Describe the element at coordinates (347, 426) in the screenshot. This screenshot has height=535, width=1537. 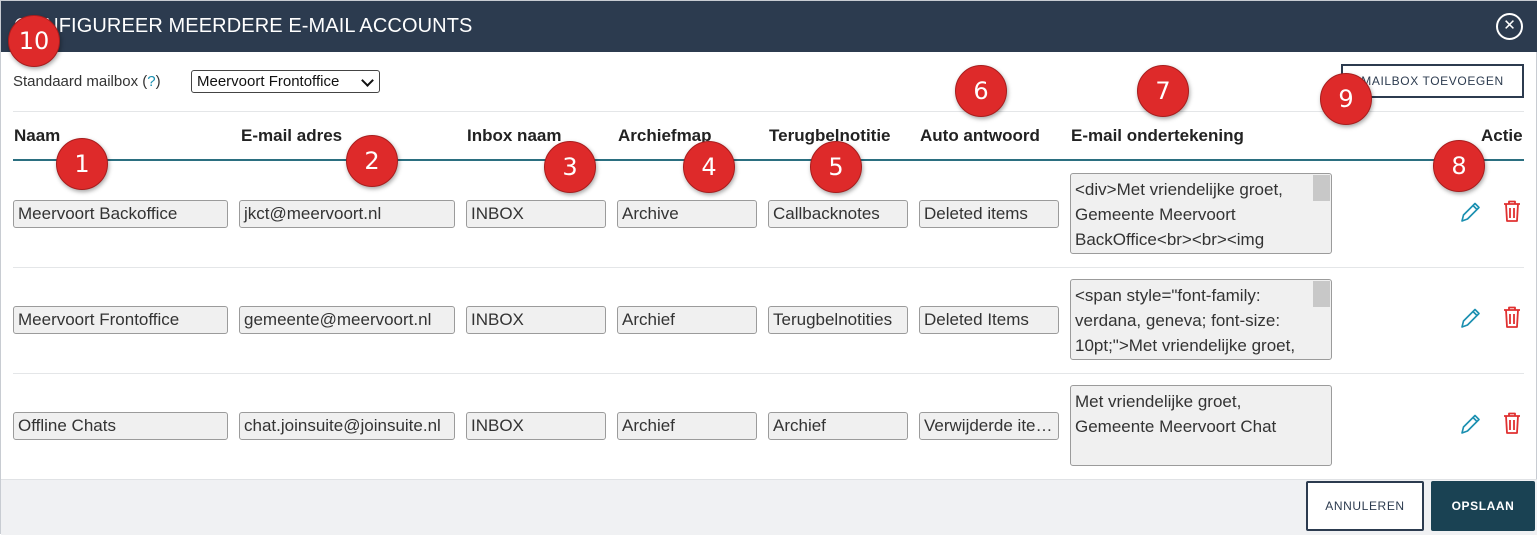
I see `email-field: chat.joinsuite@joinsuite.nl` at that location.